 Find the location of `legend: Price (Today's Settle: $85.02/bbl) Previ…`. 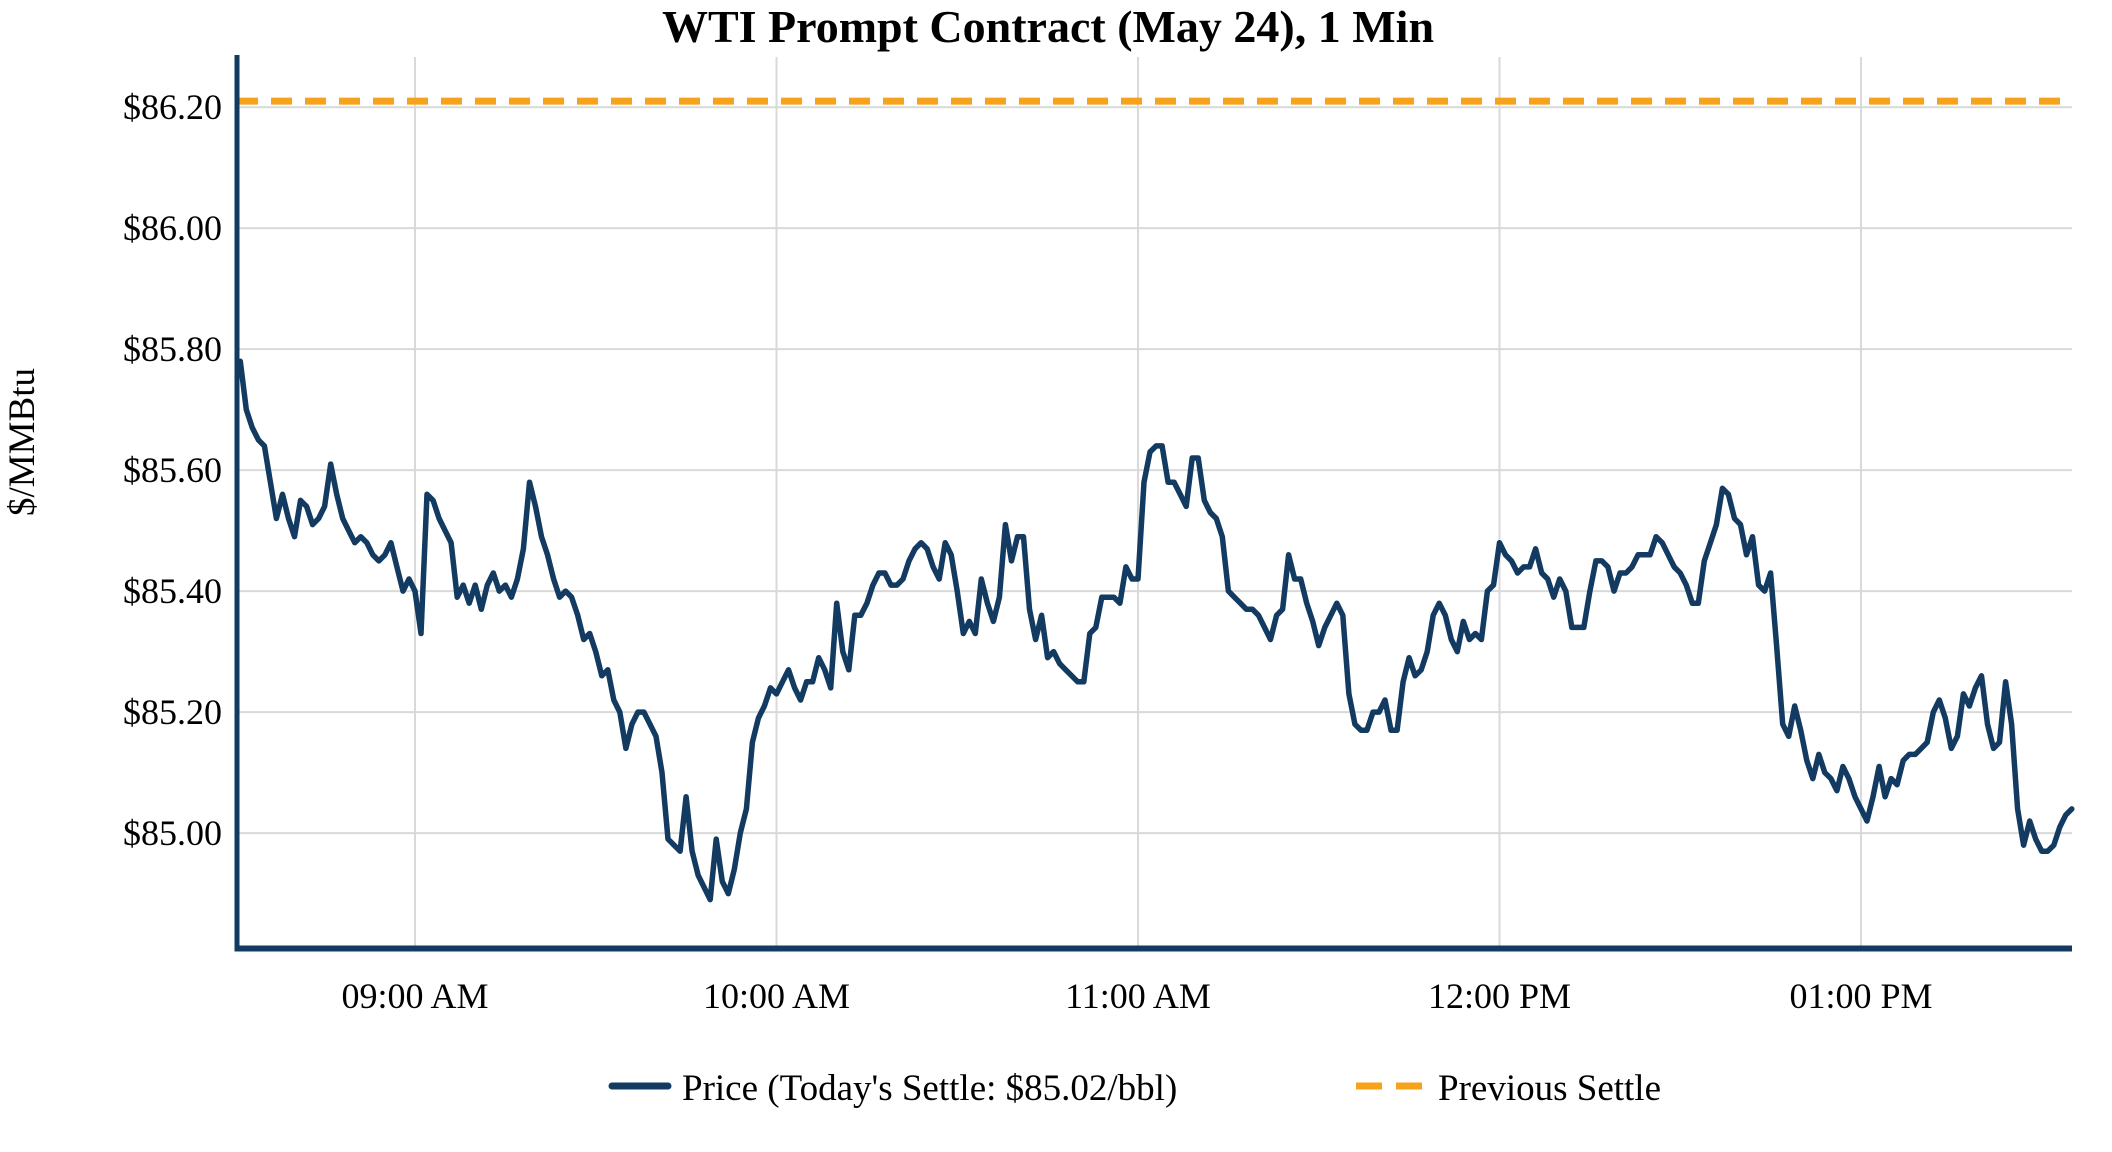

legend: Price (Today's Settle: $85.02/bbl) Previ… is located at coordinates (1134, 1088).